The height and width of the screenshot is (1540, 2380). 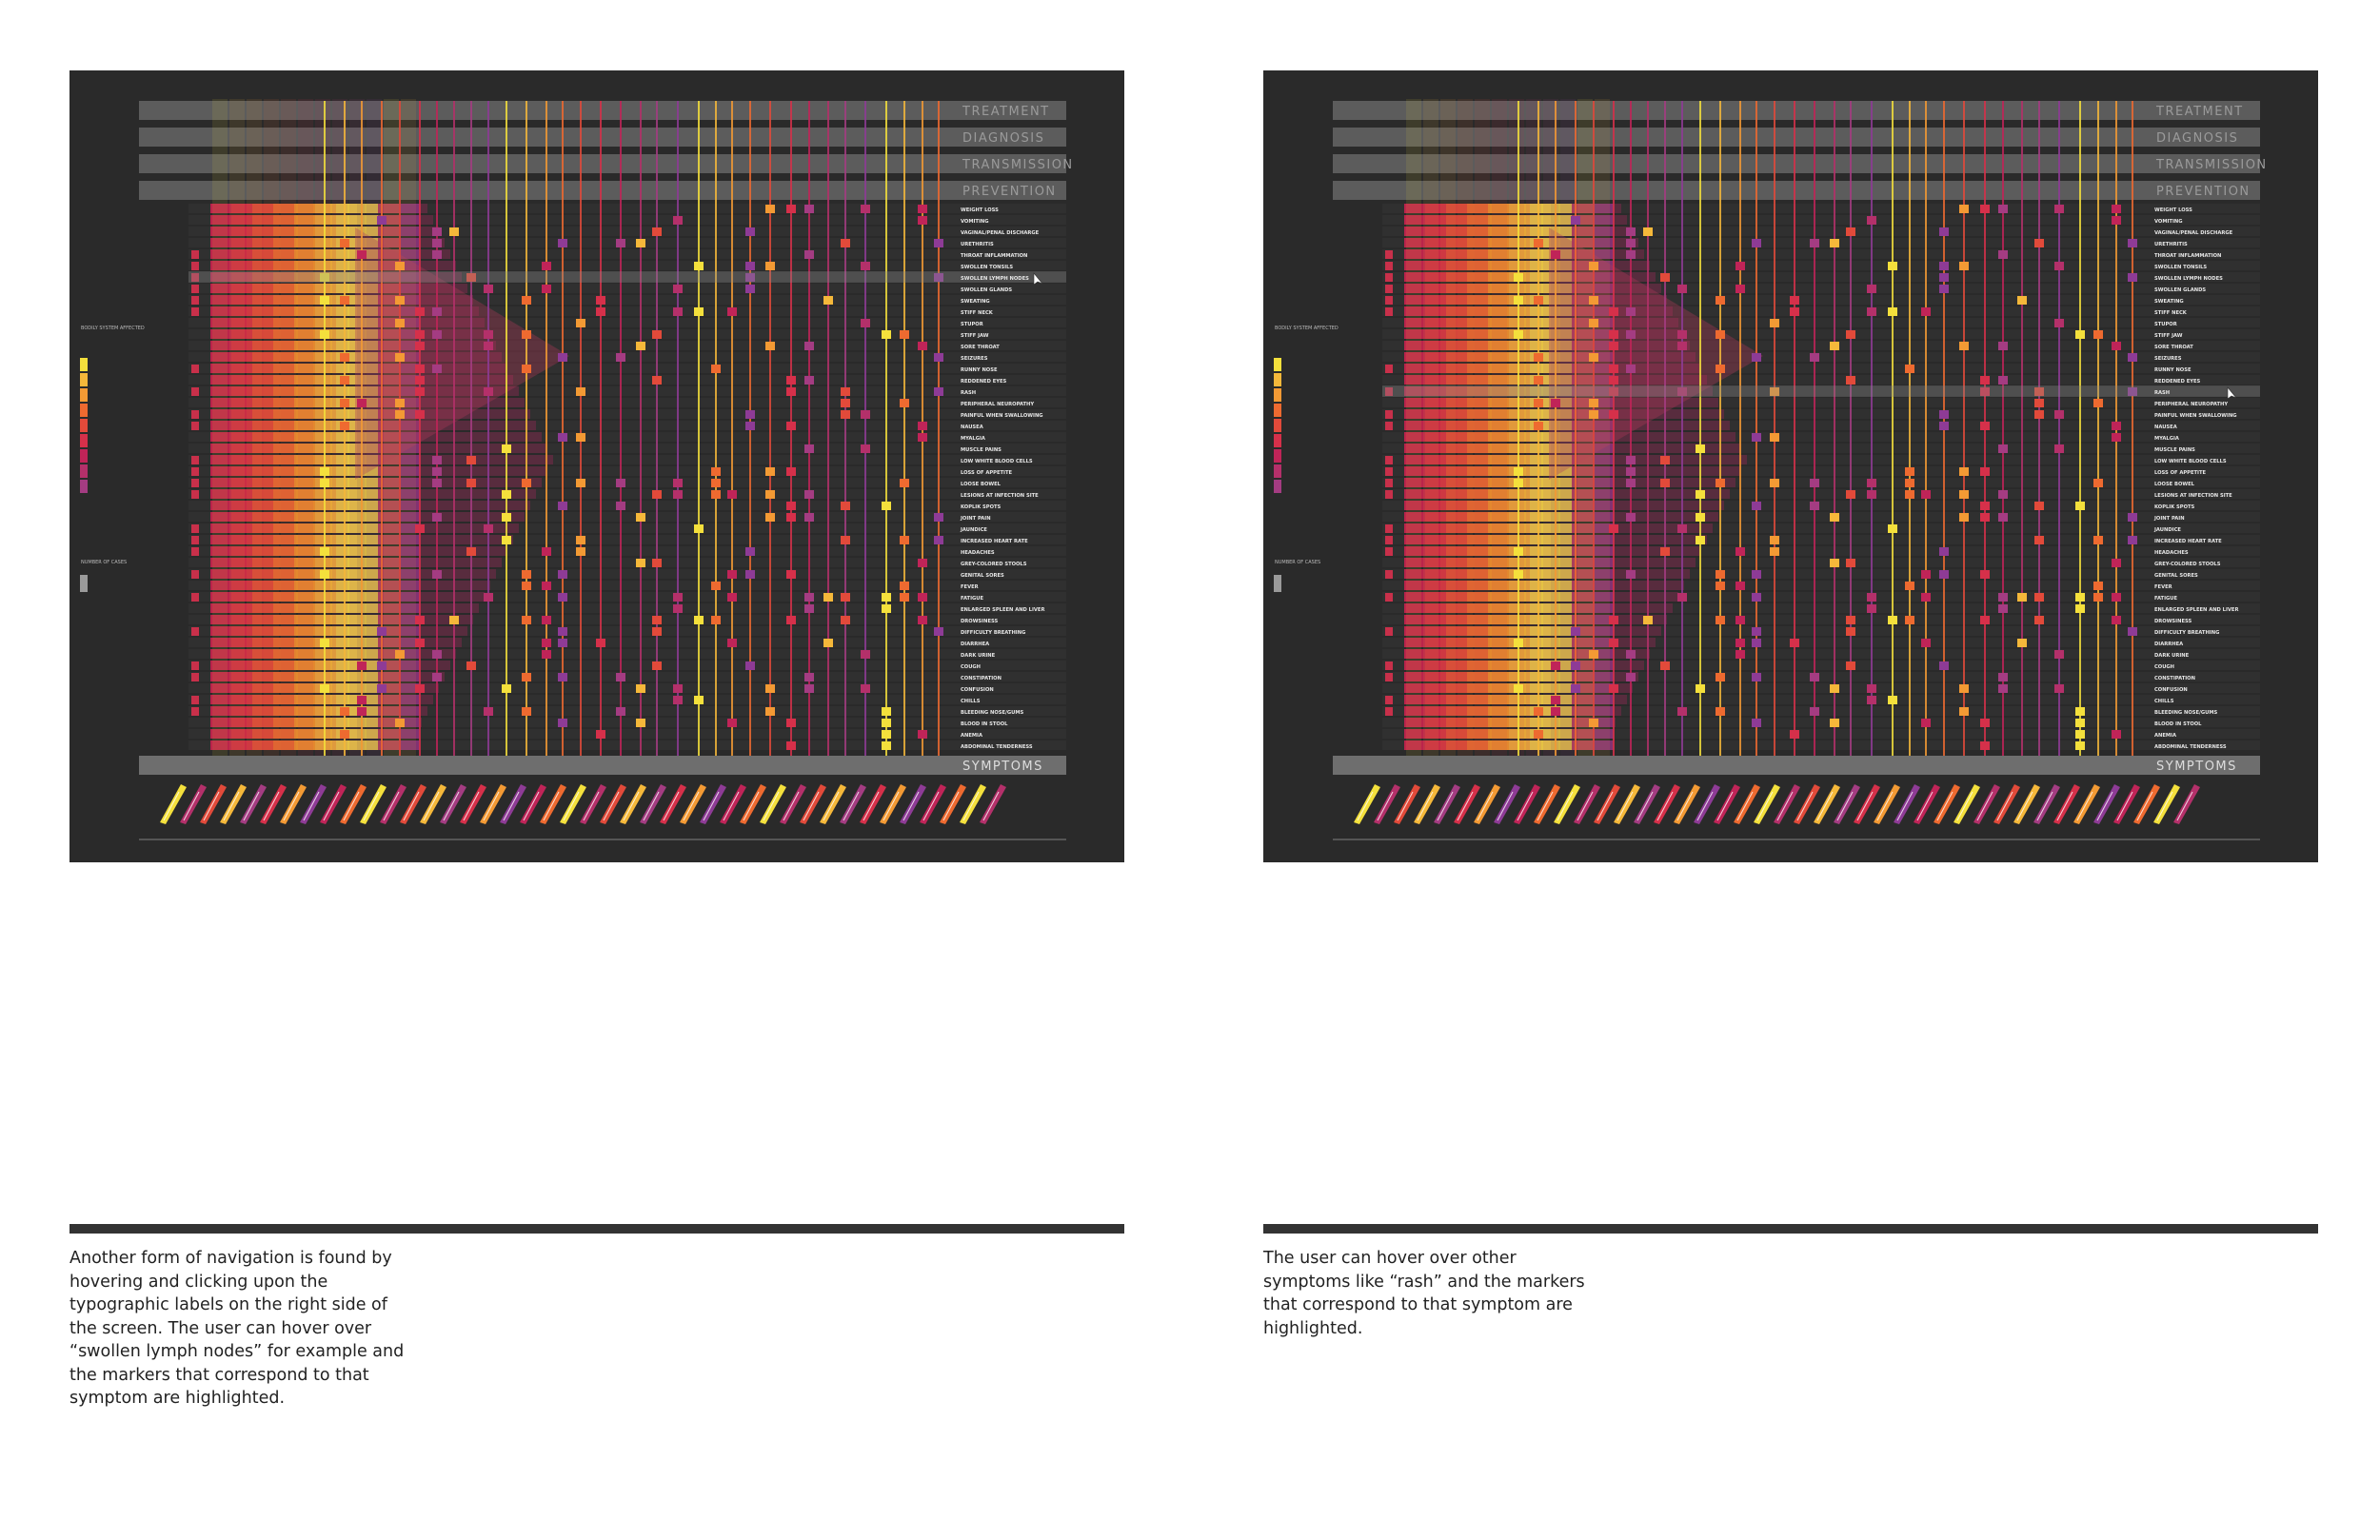 What do you see at coordinates (993, 713) in the screenshot?
I see `symptom-label: BLEEDING NOSE/GUMS` at bounding box center [993, 713].